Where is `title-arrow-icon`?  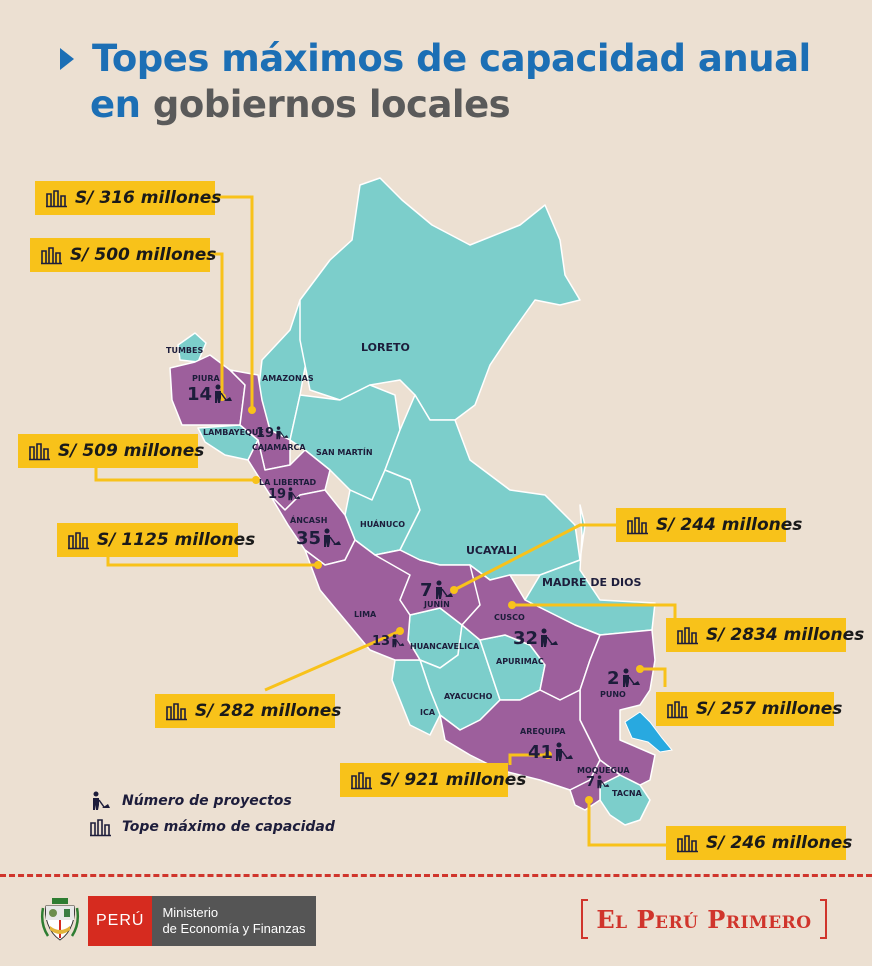 title-arrow-icon is located at coordinates (67, 59).